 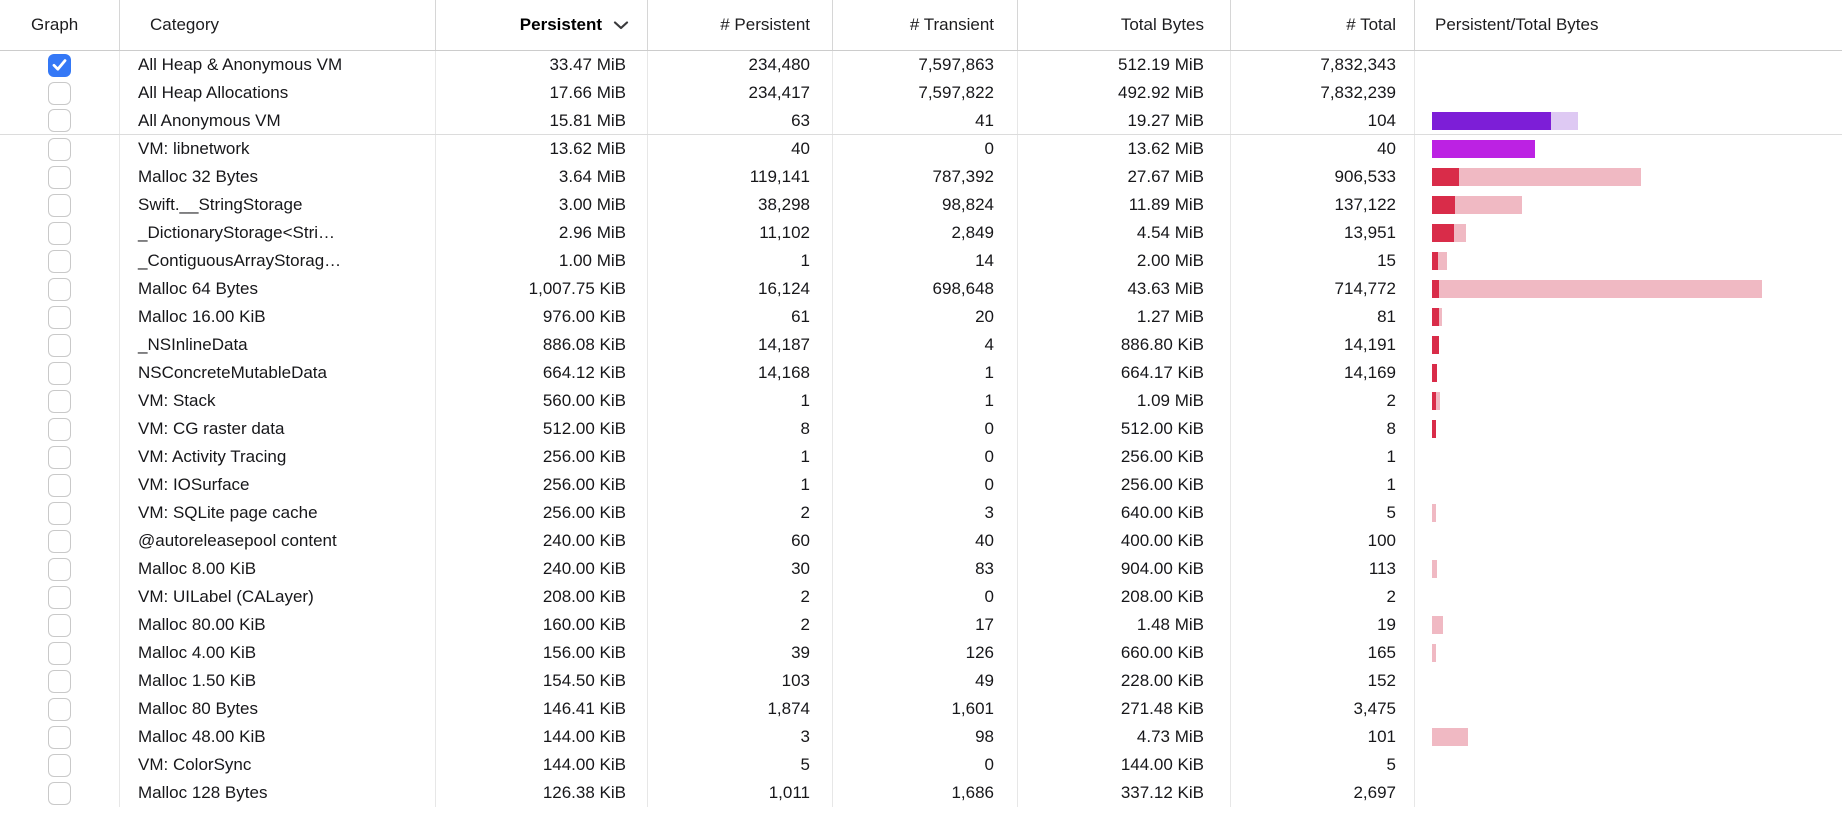 I want to click on persistent-cell: 156.00 KiB, so click(x=542, y=653).